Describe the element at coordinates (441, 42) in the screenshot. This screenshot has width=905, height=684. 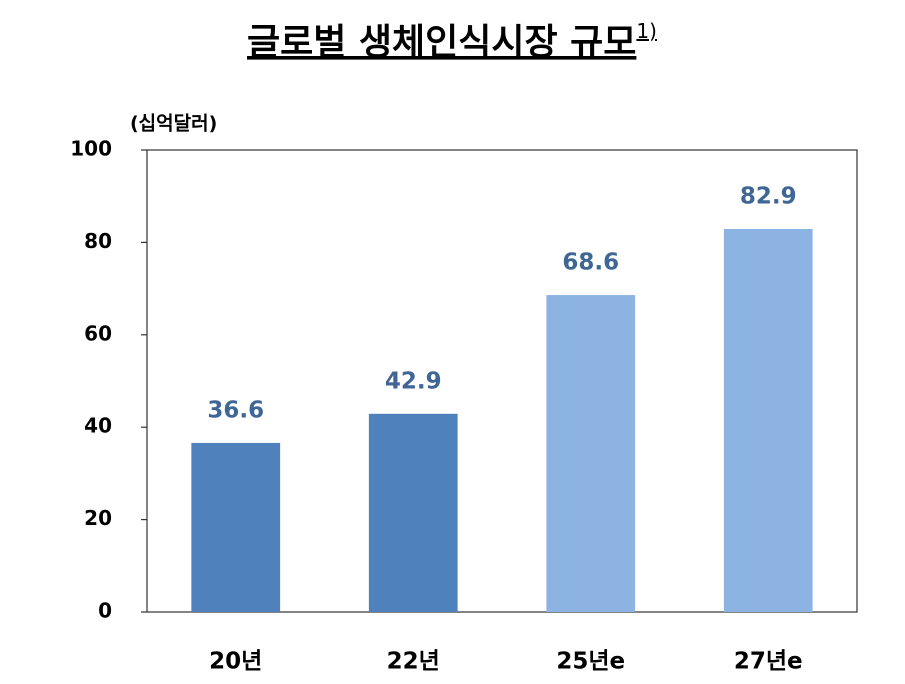
I see `chart-title: 글로벌 생체인식시장 규모` at that location.